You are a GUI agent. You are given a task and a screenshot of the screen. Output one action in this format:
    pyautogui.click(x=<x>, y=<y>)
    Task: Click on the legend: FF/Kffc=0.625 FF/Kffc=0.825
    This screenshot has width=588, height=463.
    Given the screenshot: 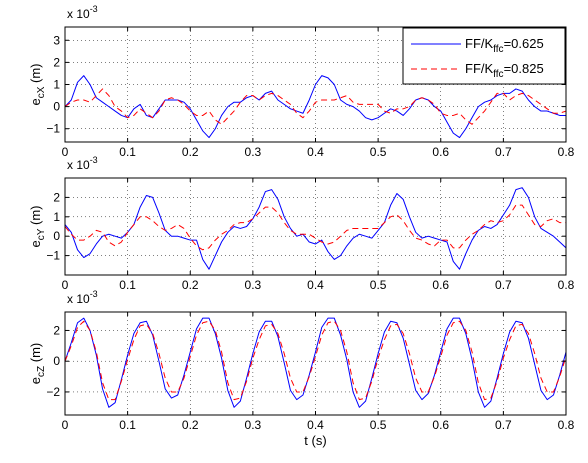 What is the action you would take?
    pyautogui.click(x=484, y=56)
    